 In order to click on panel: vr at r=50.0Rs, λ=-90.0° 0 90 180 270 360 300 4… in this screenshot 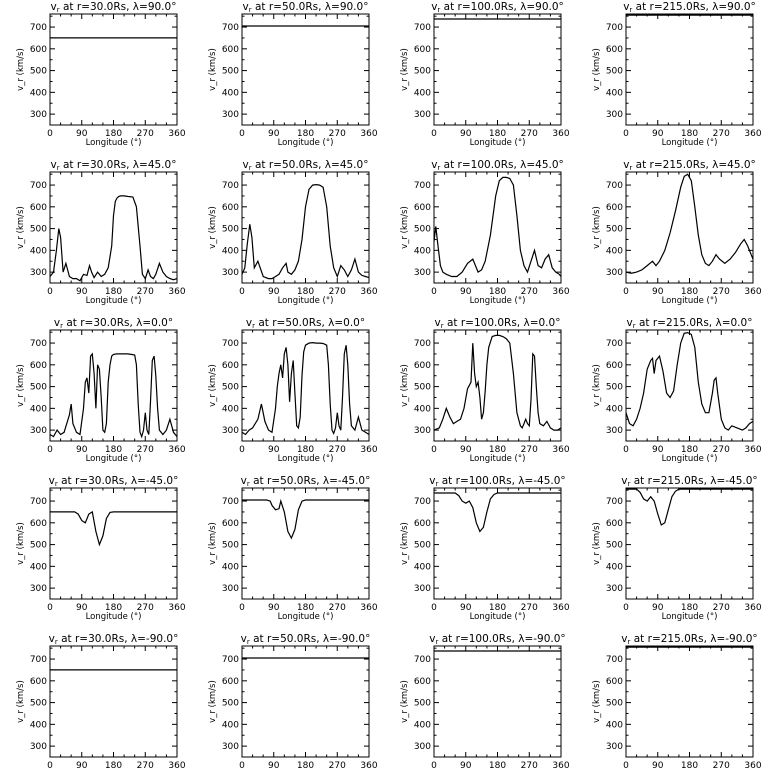, I will do `click(293, 700)`.